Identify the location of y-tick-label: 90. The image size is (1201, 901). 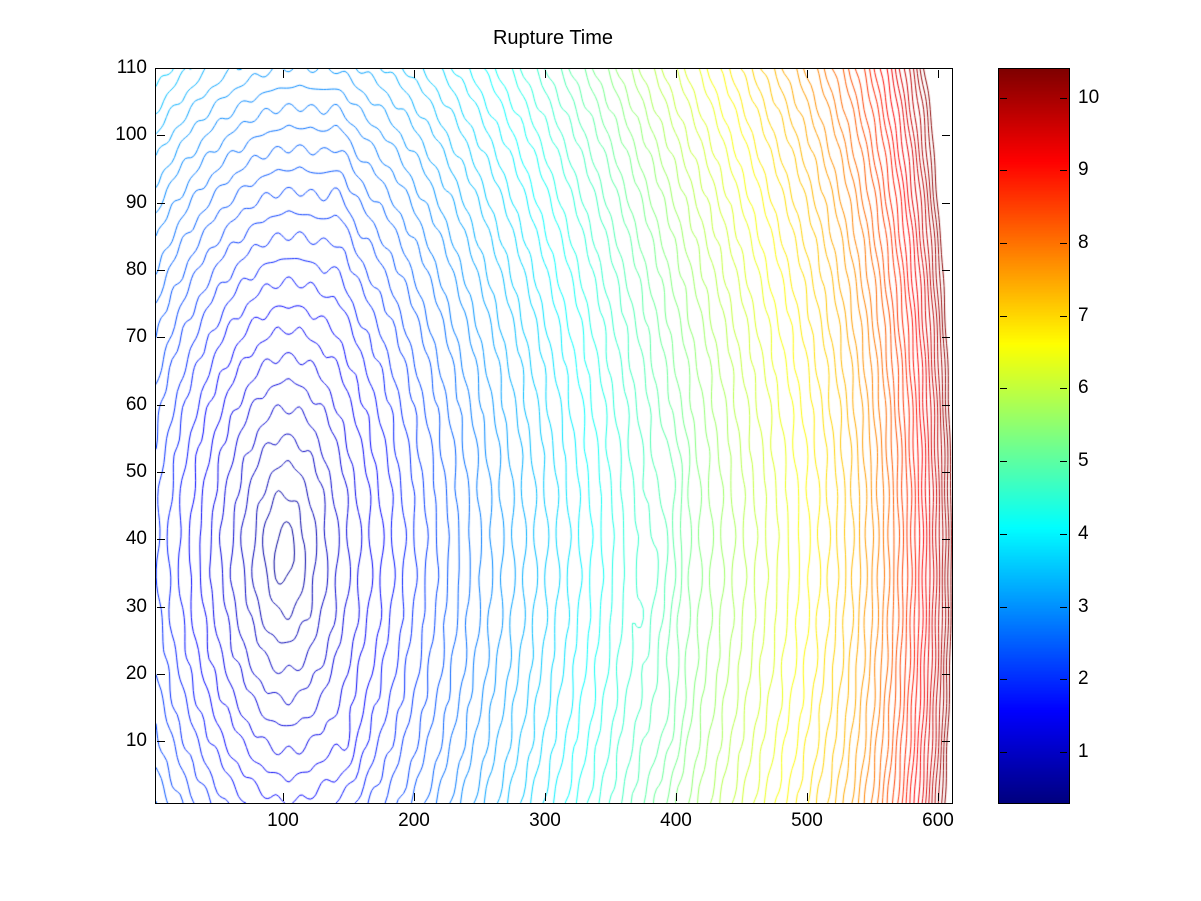
(136, 202).